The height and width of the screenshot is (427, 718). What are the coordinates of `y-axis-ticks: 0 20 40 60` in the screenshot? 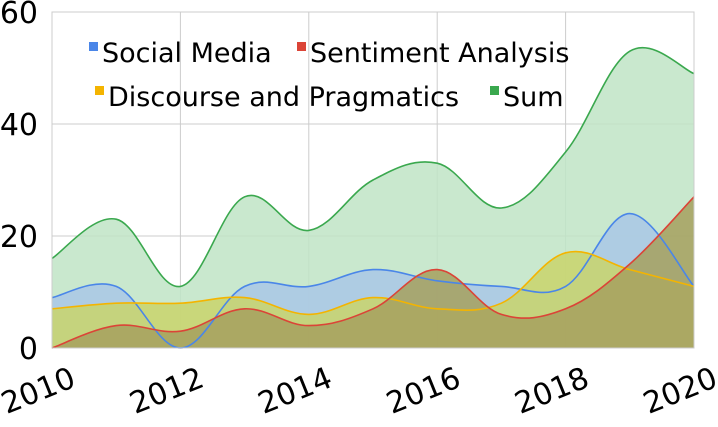 It's located at (19, 183).